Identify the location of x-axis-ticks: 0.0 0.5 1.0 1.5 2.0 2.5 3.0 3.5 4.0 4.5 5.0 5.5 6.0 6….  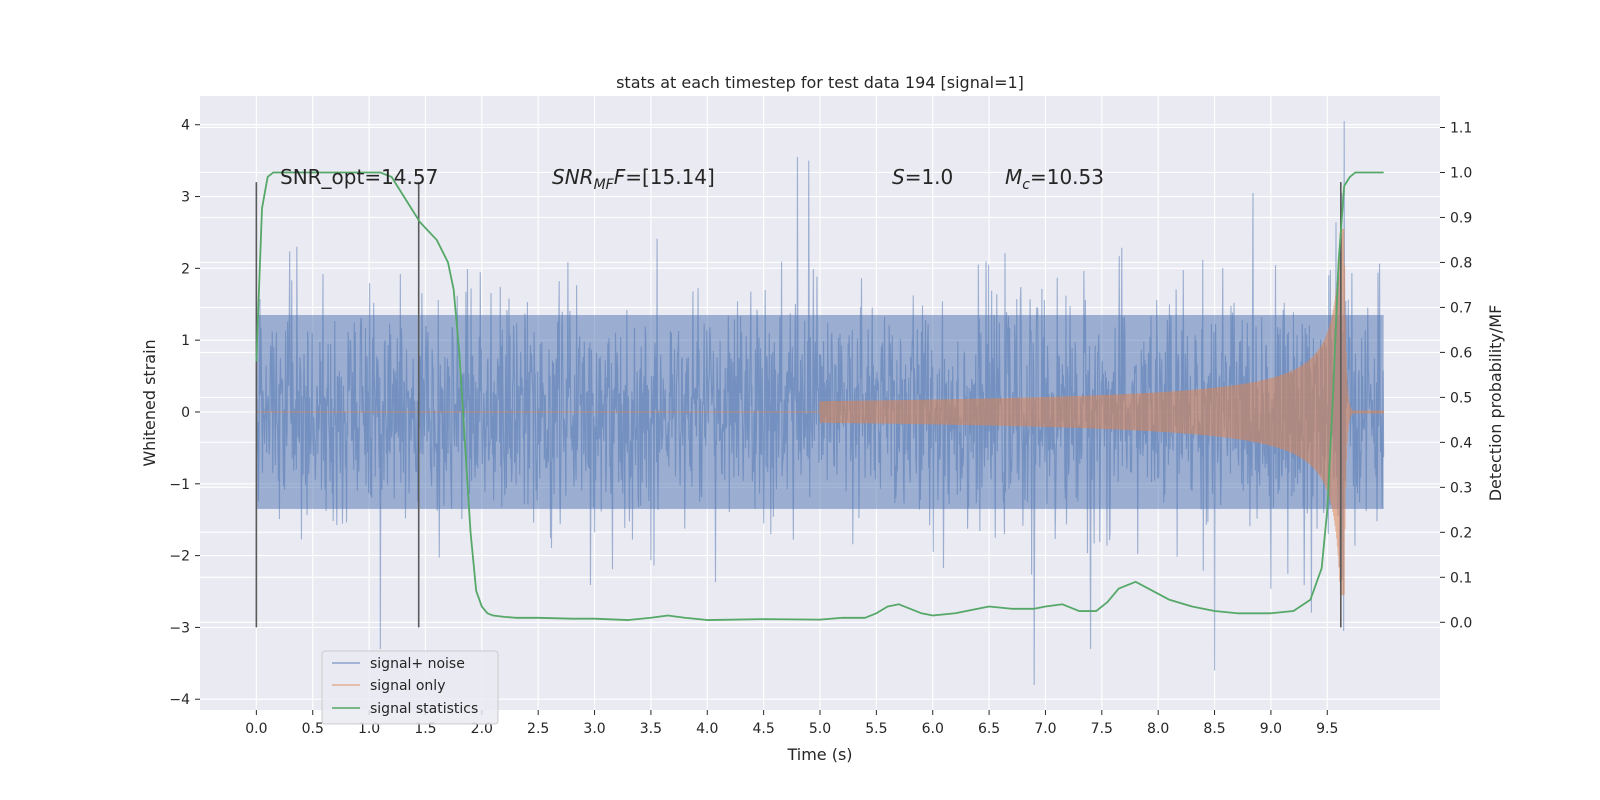
(791, 723).